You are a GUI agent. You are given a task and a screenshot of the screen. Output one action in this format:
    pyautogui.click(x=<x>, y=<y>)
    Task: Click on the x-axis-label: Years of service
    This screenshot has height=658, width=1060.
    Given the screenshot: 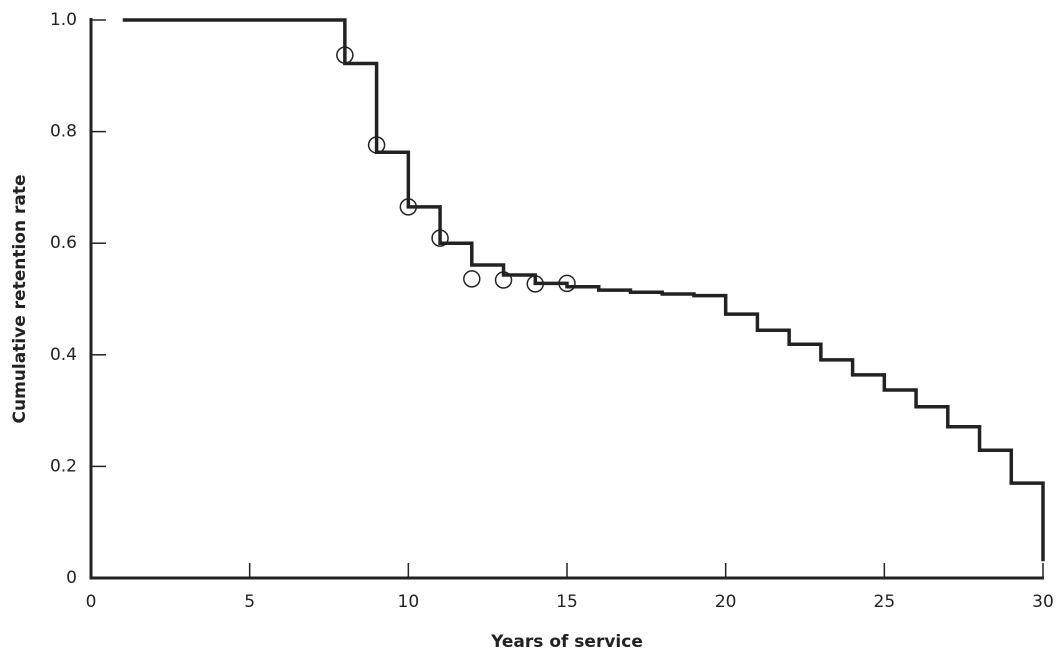 What is the action you would take?
    pyautogui.click(x=566, y=642)
    